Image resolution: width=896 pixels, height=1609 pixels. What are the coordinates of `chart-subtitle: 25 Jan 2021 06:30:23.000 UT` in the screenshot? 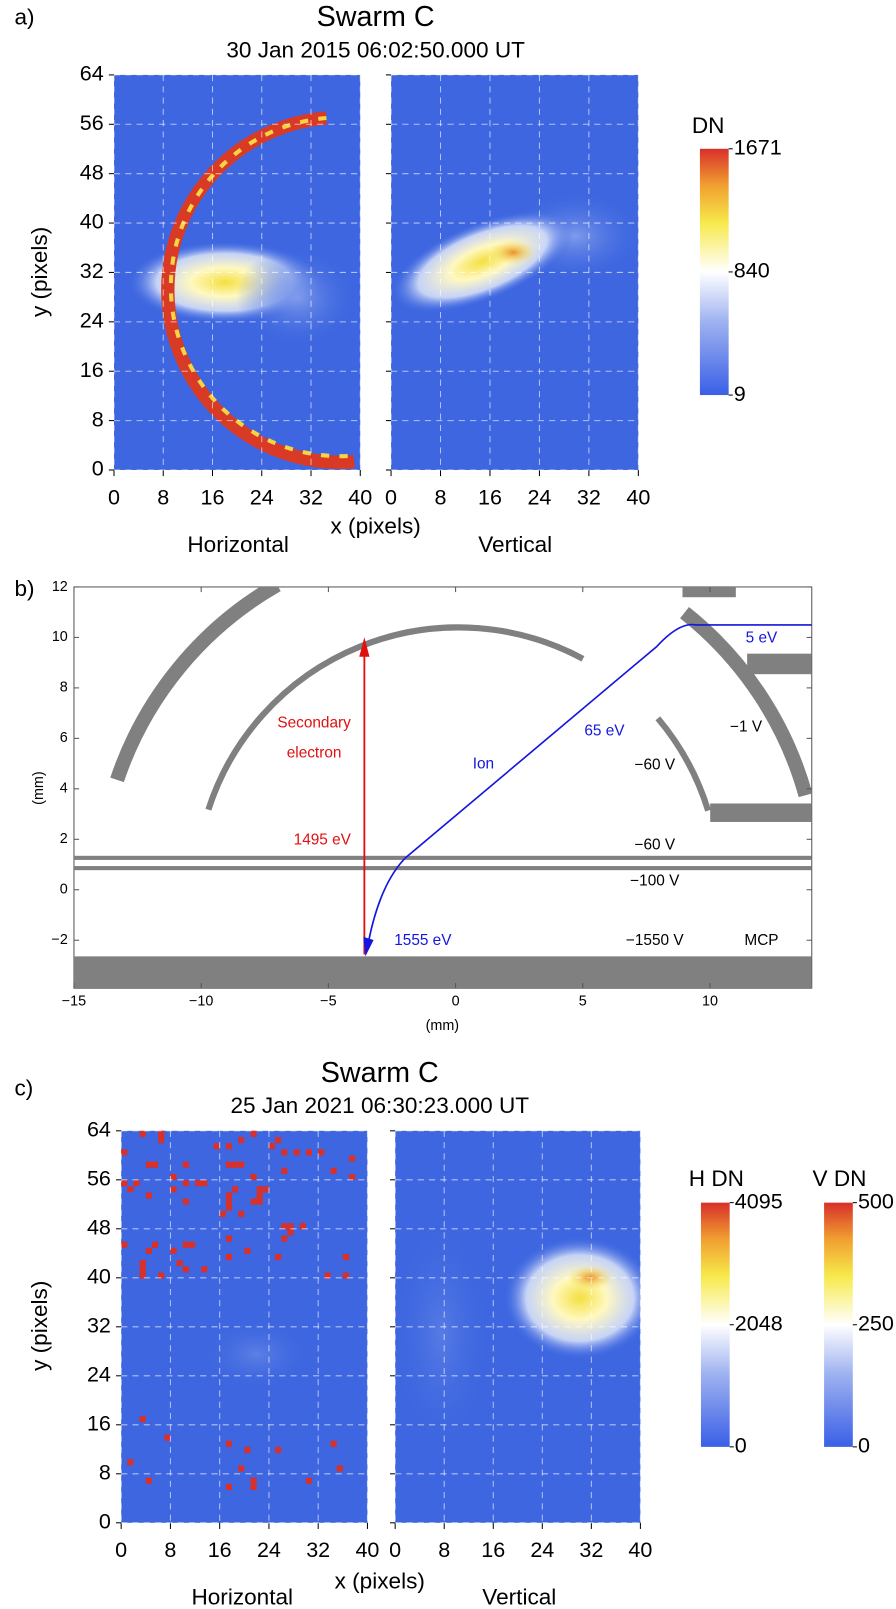 It's located at (379, 1105).